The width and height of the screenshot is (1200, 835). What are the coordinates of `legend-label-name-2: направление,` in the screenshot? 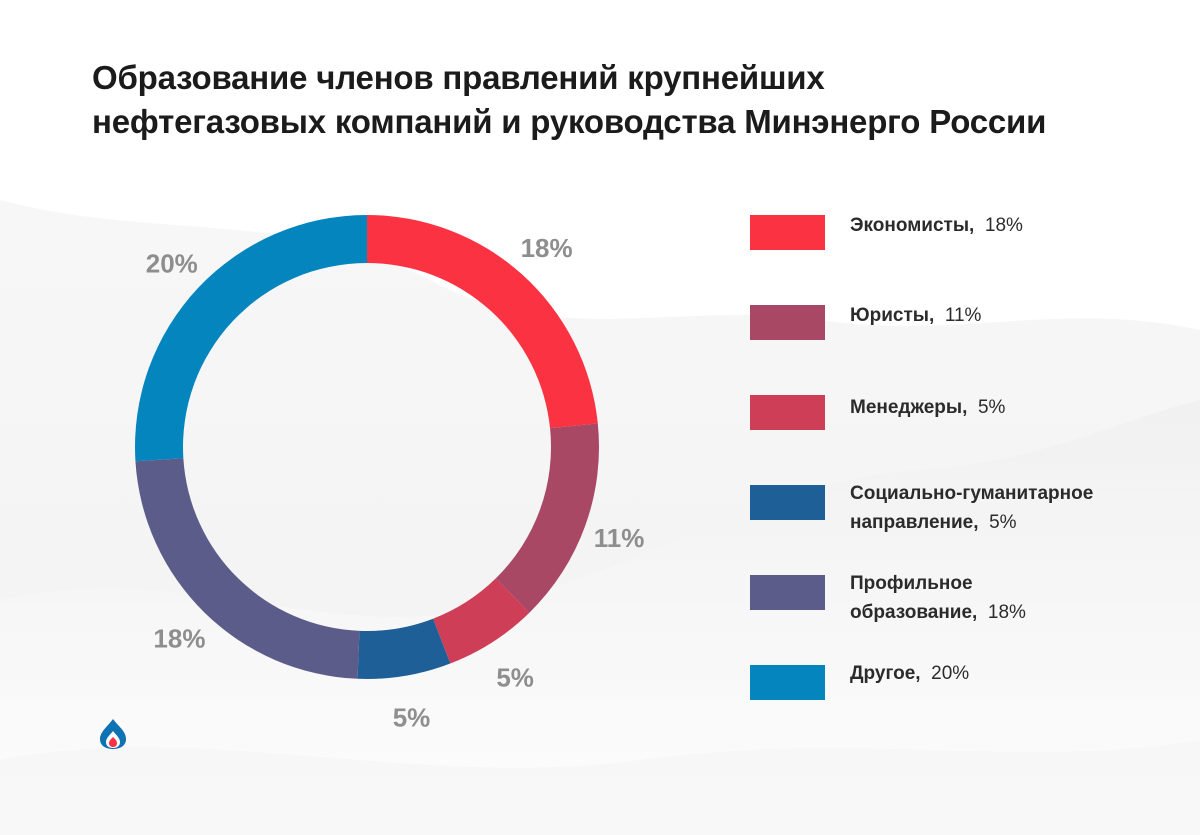 It's located at (914, 522).